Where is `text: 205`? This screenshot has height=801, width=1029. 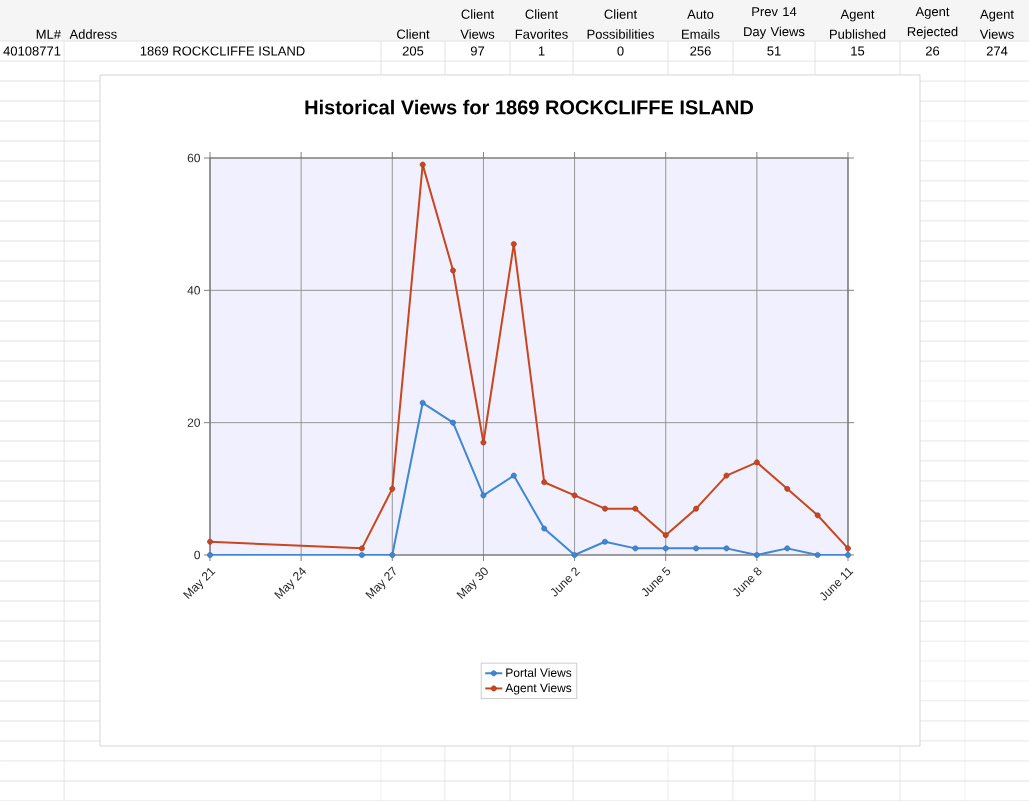 text: 205 is located at coordinates (413, 51).